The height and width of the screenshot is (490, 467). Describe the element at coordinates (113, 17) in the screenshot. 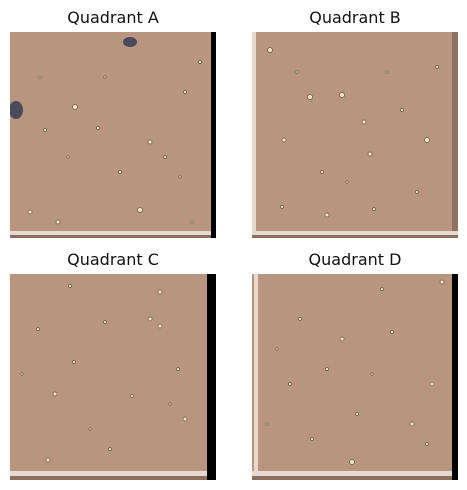

I see `panel-title-a: Quadrant A` at that location.